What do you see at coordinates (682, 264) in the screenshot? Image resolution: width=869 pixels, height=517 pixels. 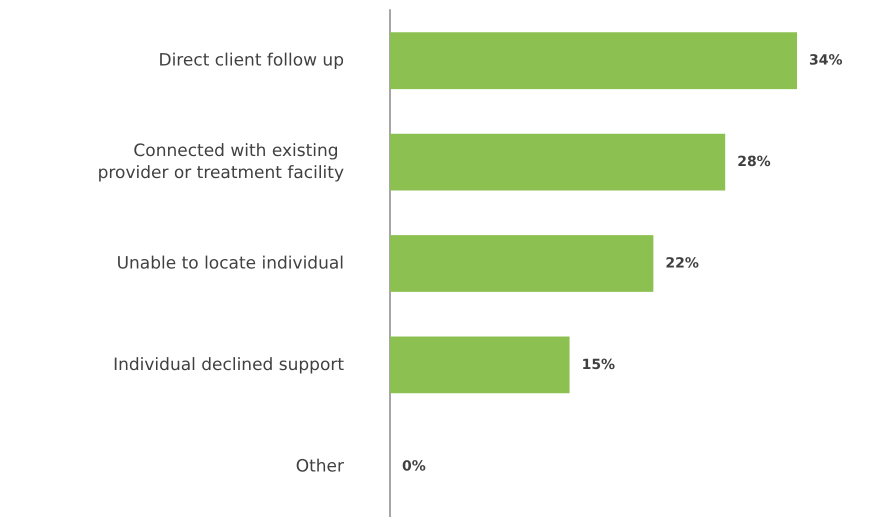 I see `data-label: 22%` at bounding box center [682, 264].